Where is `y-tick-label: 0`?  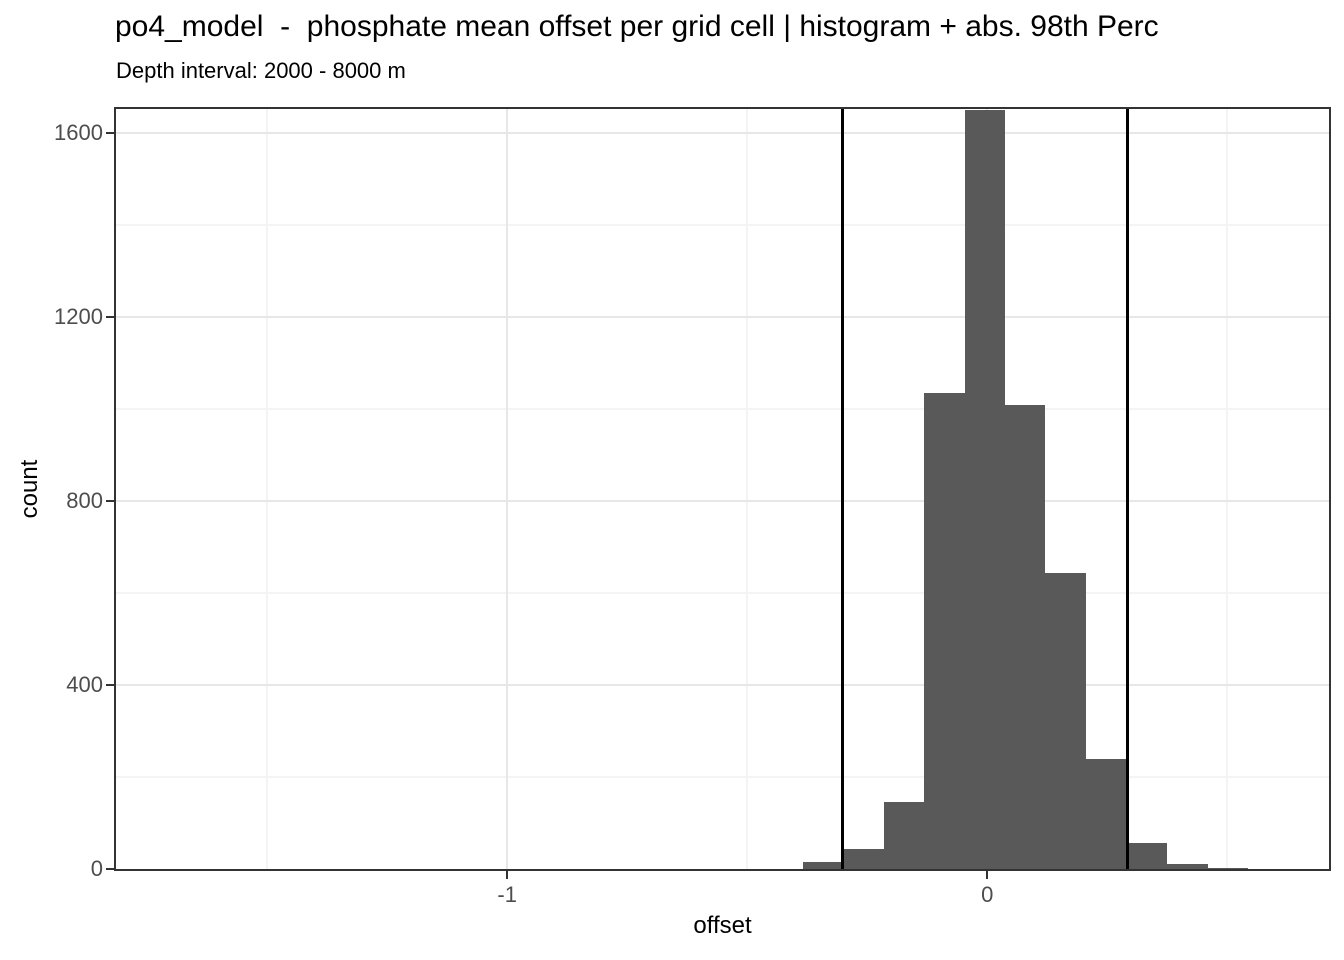 y-tick-label: 0 is located at coordinates (96, 868).